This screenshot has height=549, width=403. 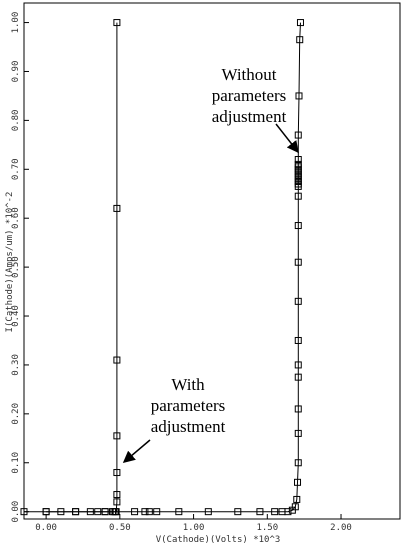 I want to click on x-tick-label: 0.50, so click(x=120, y=528).